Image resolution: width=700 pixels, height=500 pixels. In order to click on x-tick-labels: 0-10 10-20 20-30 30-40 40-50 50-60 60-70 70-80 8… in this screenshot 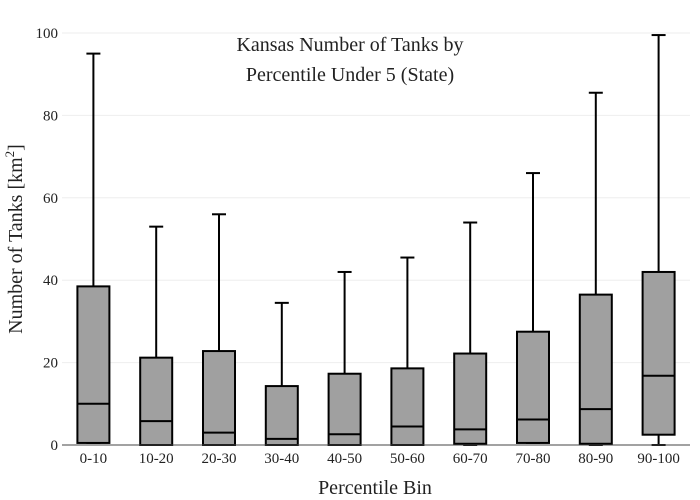, I will do `click(380, 459)`.